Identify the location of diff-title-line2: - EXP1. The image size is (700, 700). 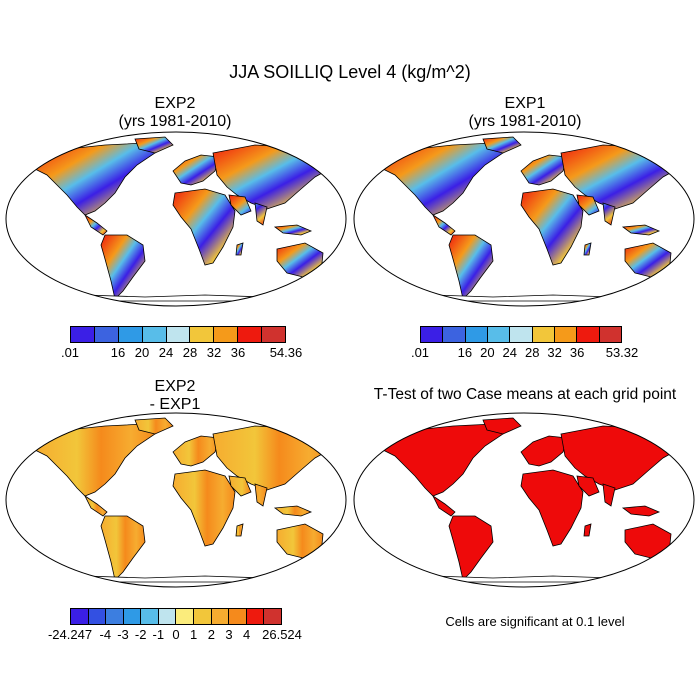
(175, 404).